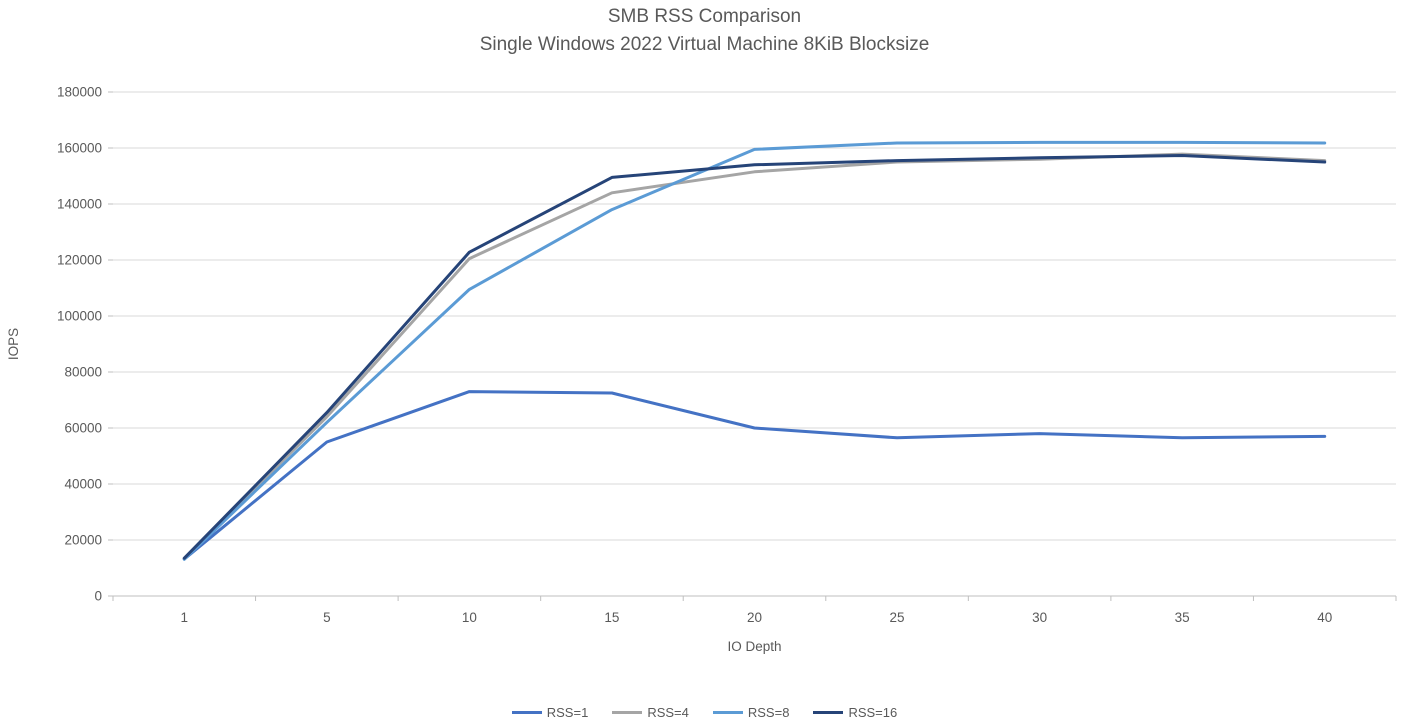  What do you see at coordinates (13, 344) in the screenshot?
I see `y-axis-title: IOPS` at bounding box center [13, 344].